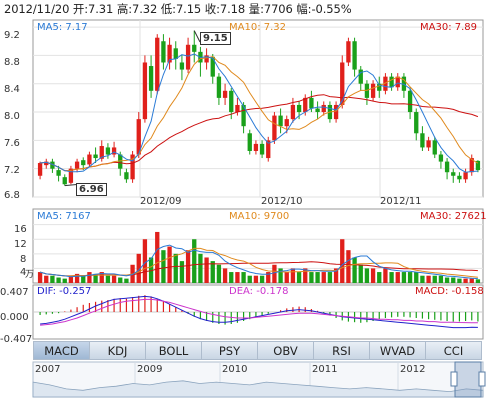  I want to click on overview-right-handle, so click(482, 379).